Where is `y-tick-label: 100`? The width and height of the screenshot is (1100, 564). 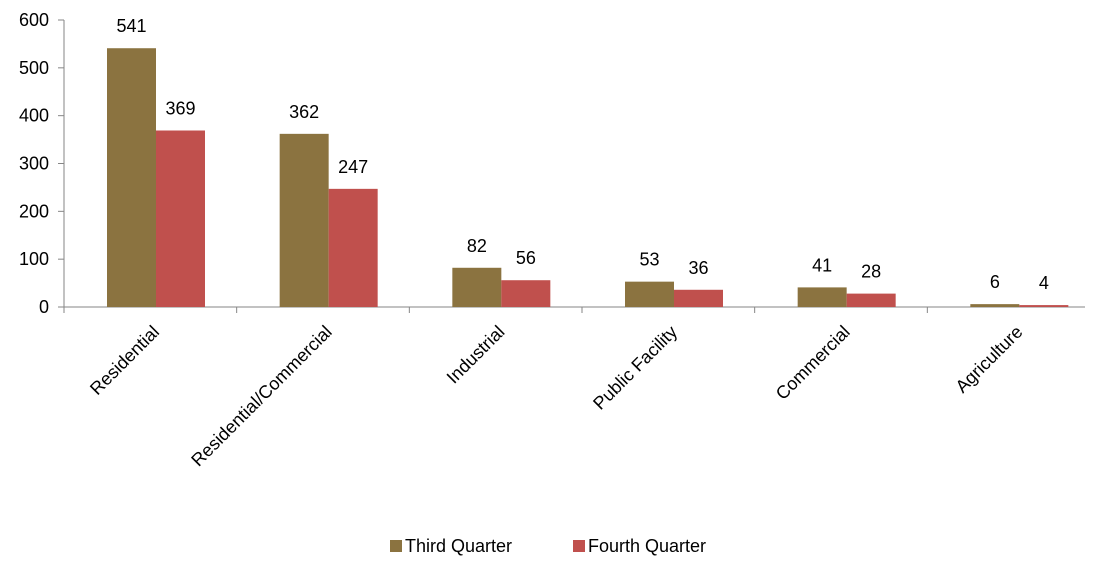 y-tick-label: 100 is located at coordinates (34, 259).